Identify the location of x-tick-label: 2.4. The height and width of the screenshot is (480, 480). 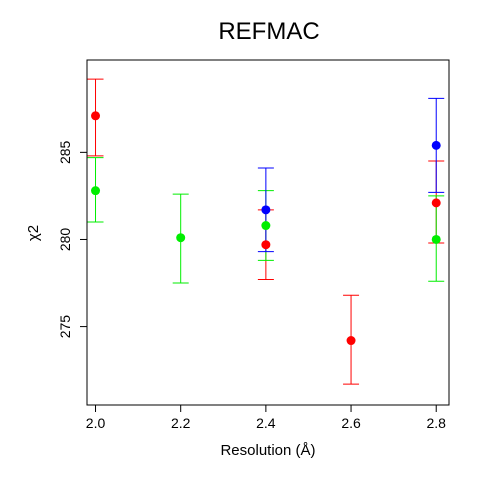
(266, 423).